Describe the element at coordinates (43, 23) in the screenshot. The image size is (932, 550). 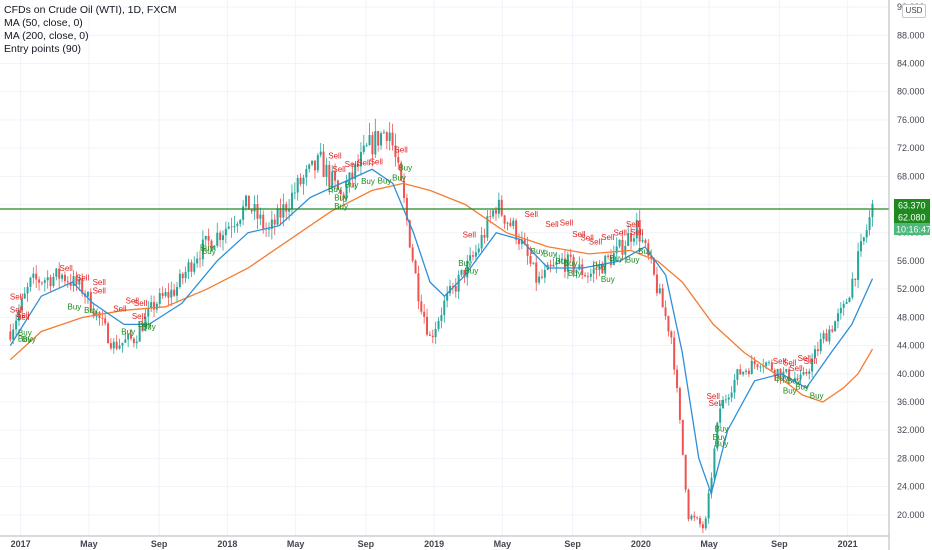
I see `legend-ma50: MA (50, close, 0)` at that location.